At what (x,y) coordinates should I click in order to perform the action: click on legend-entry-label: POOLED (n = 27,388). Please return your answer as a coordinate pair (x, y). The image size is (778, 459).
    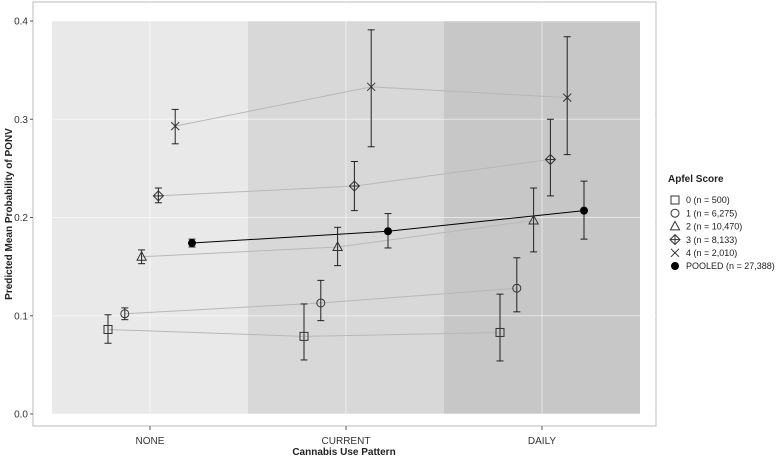
    Looking at the image, I should click on (730, 266).